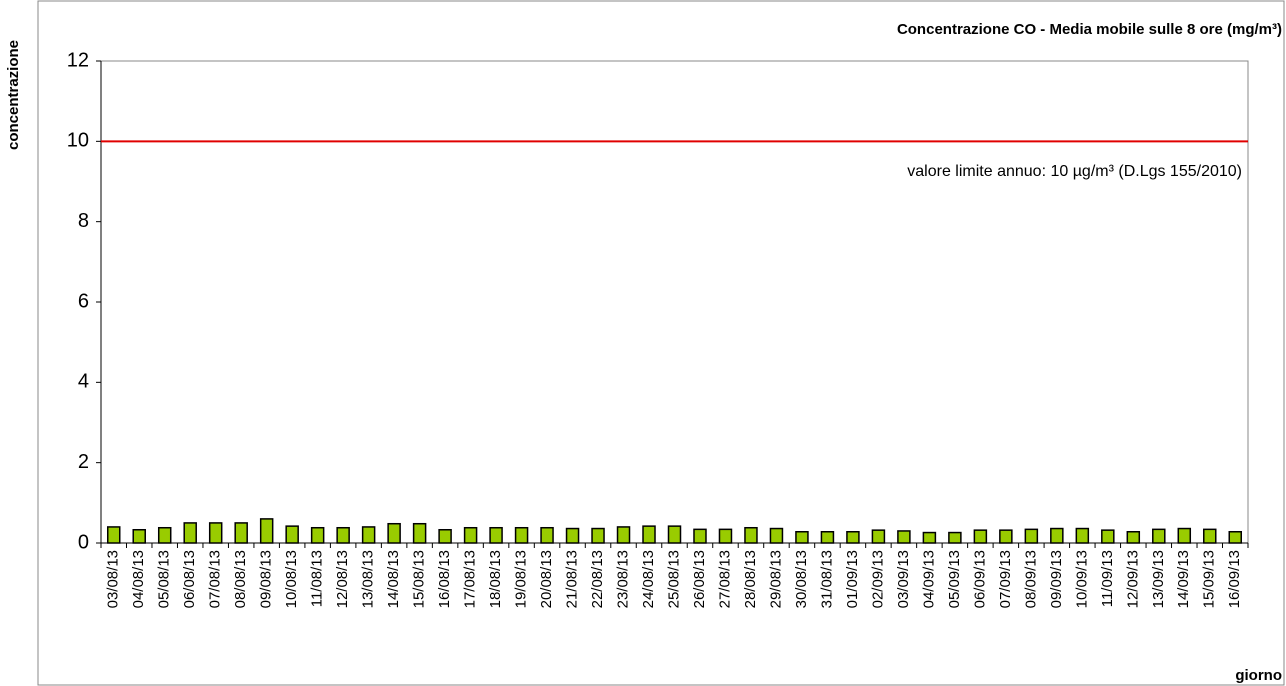  I want to click on x-tick-label: 26/08/13, so click(699, 579).